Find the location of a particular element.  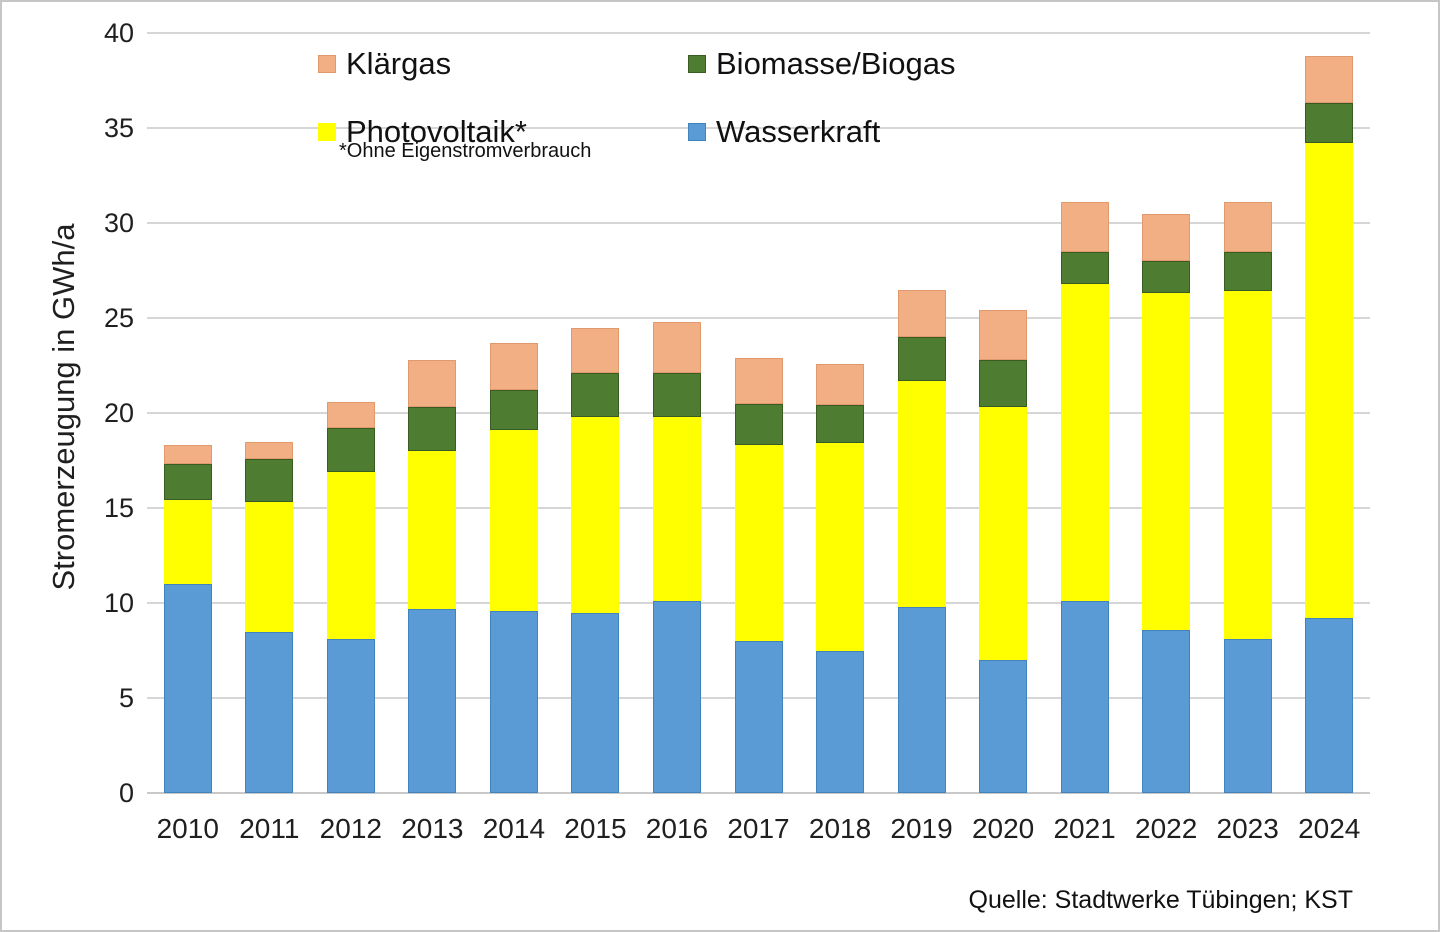

bar-segment-wasserkraft-2023 is located at coordinates (1247, 716).